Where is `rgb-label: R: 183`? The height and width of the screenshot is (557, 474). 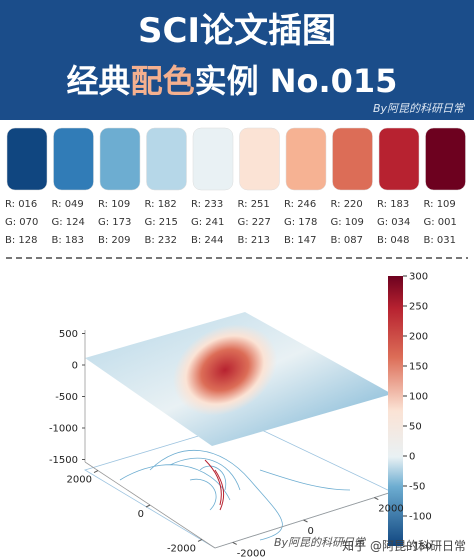
rgb-label: R: 183 is located at coordinates (393, 204).